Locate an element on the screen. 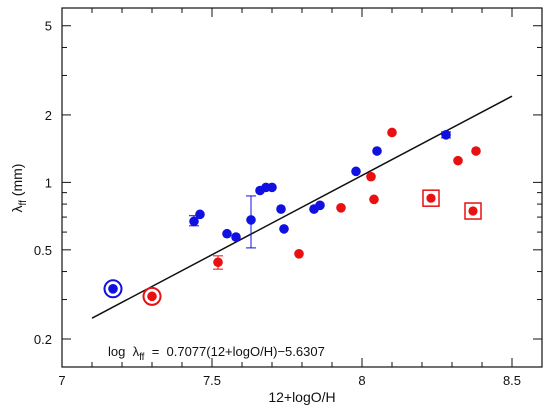  y-axis-title-sub: ff is located at coordinates (23, 203).